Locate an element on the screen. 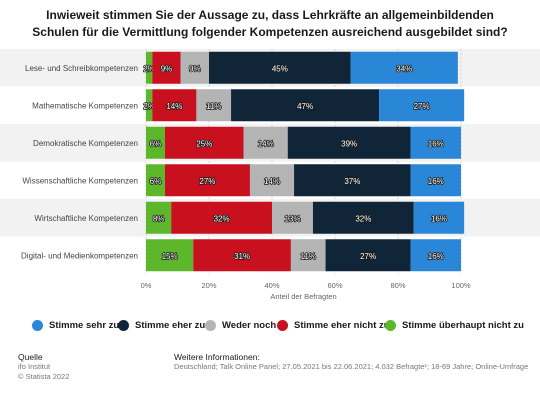  x-axis-label: Anteil der Befragten is located at coordinates (303, 296).